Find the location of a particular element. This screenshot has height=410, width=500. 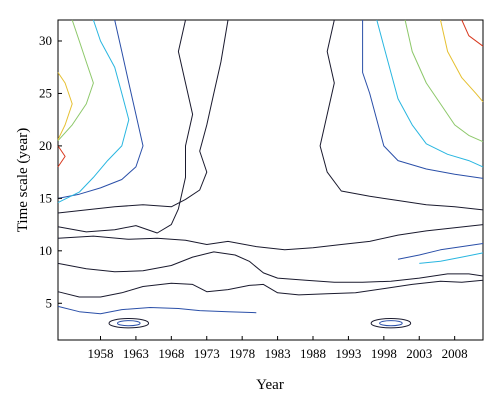

y-tick-label: 20 is located at coordinates (45, 145).